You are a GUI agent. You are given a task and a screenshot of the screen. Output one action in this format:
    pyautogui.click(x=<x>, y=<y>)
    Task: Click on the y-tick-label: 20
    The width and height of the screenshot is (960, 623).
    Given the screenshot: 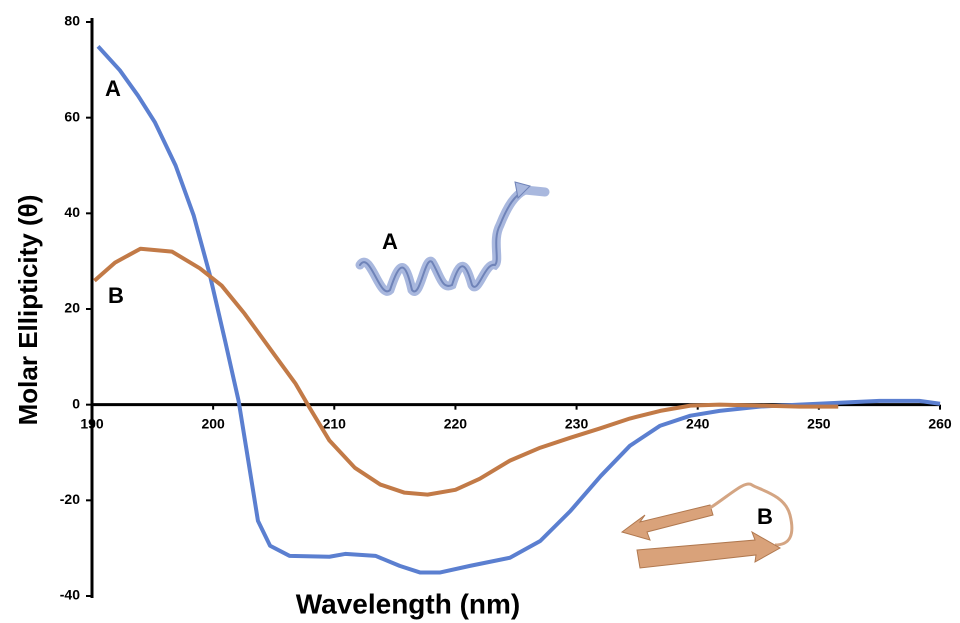 What is the action you would take?
    pyautogui.click(x=72, y=308)
    